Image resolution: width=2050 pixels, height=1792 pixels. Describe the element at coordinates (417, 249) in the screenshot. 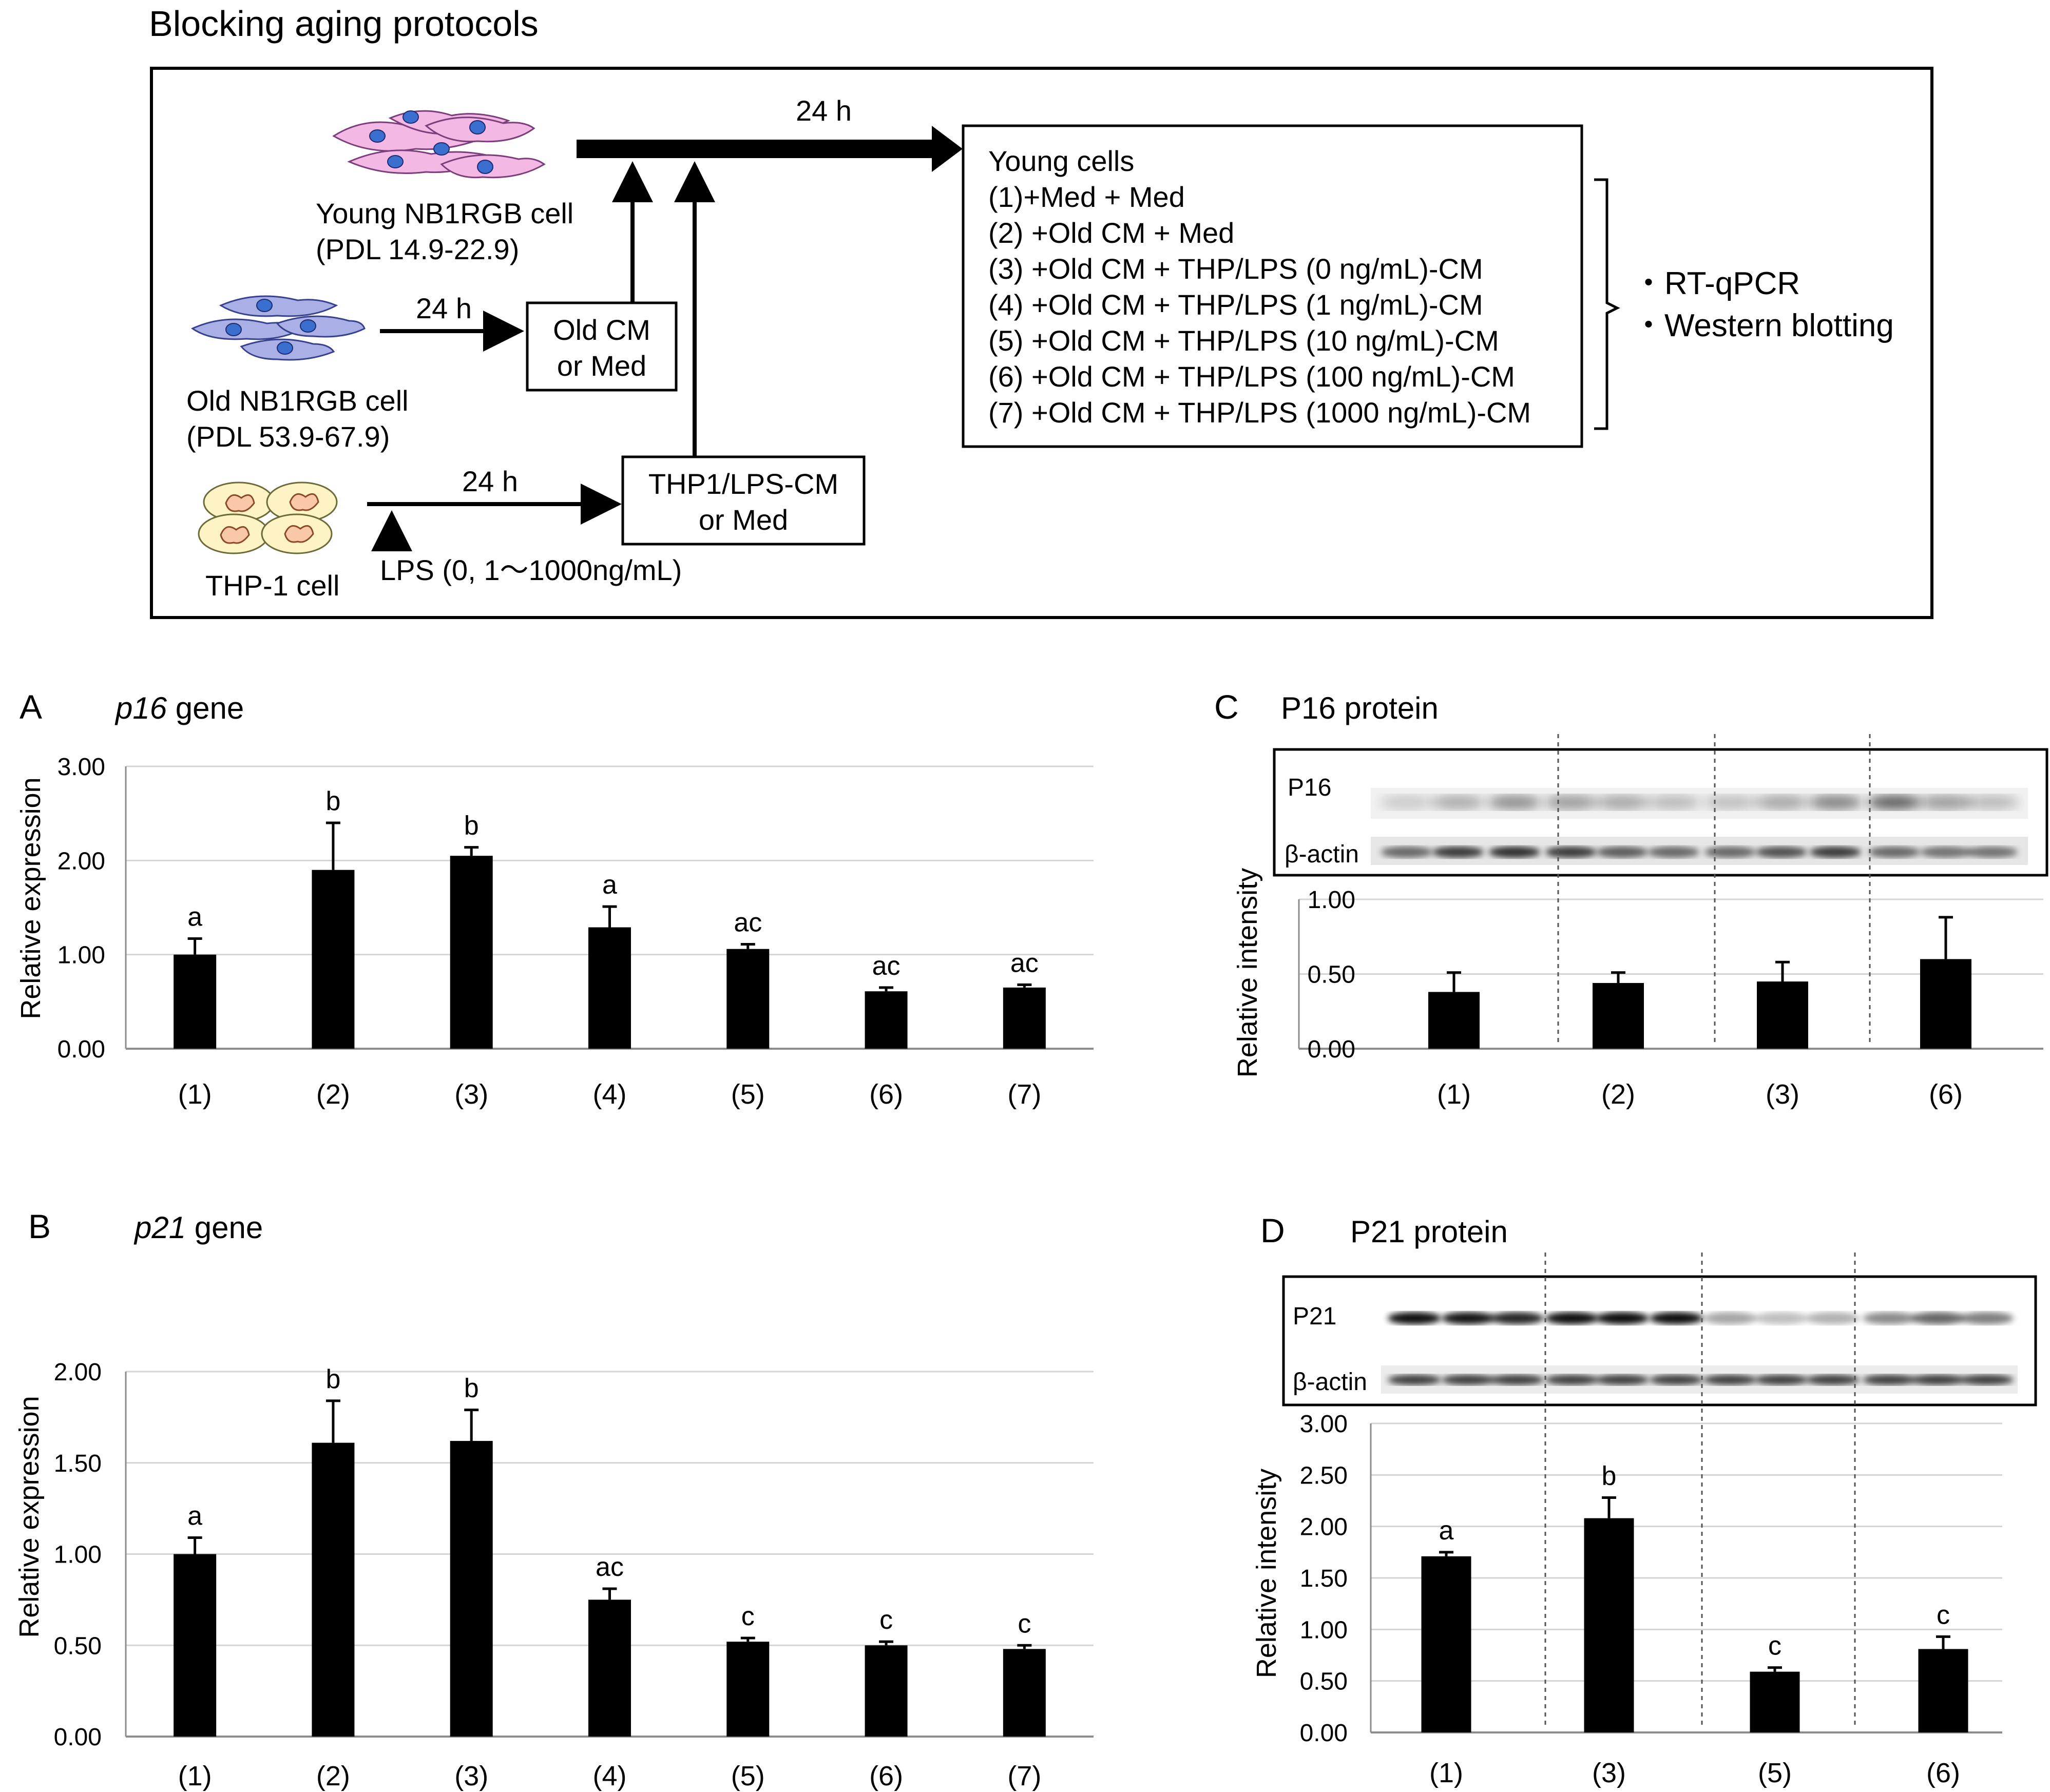

I see `young-cell-pdl: (PDL 14.9-22.9)` at that location.